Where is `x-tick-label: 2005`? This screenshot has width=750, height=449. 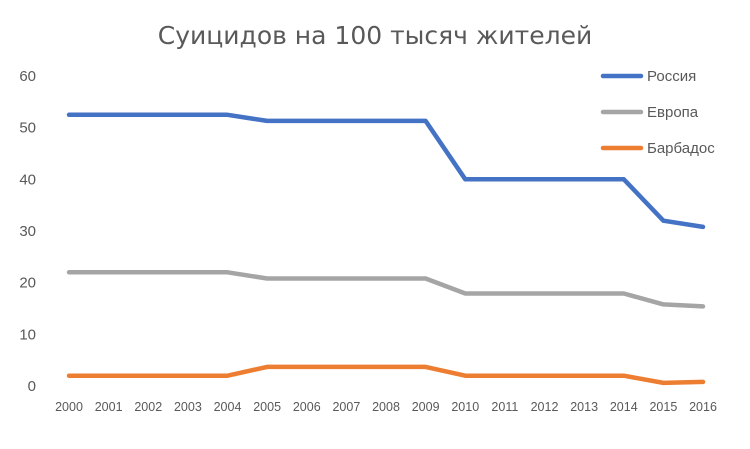 x-tick-label: 2005 is located at coordinates (267, 407).